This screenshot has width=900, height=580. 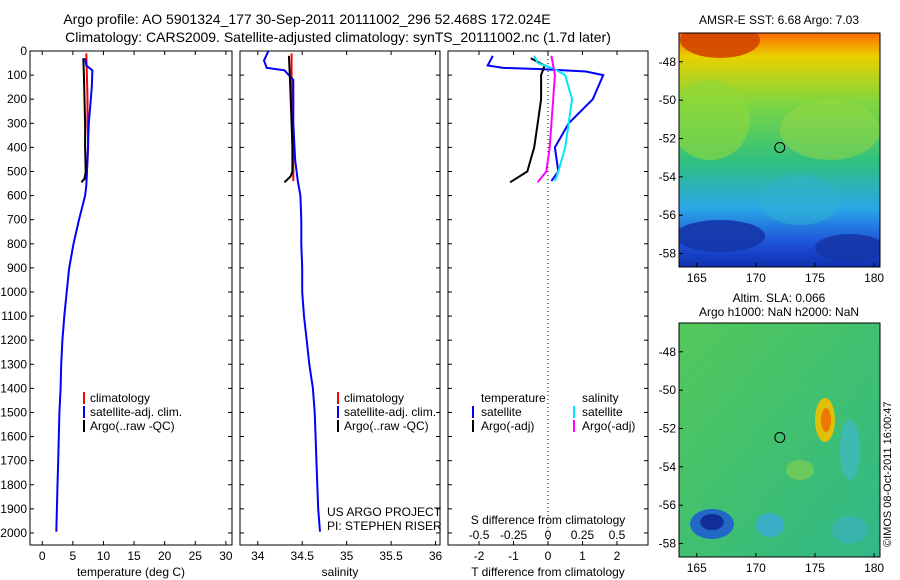 I want to click on x-tick-label: 34.5, so click(x=303, y=556).